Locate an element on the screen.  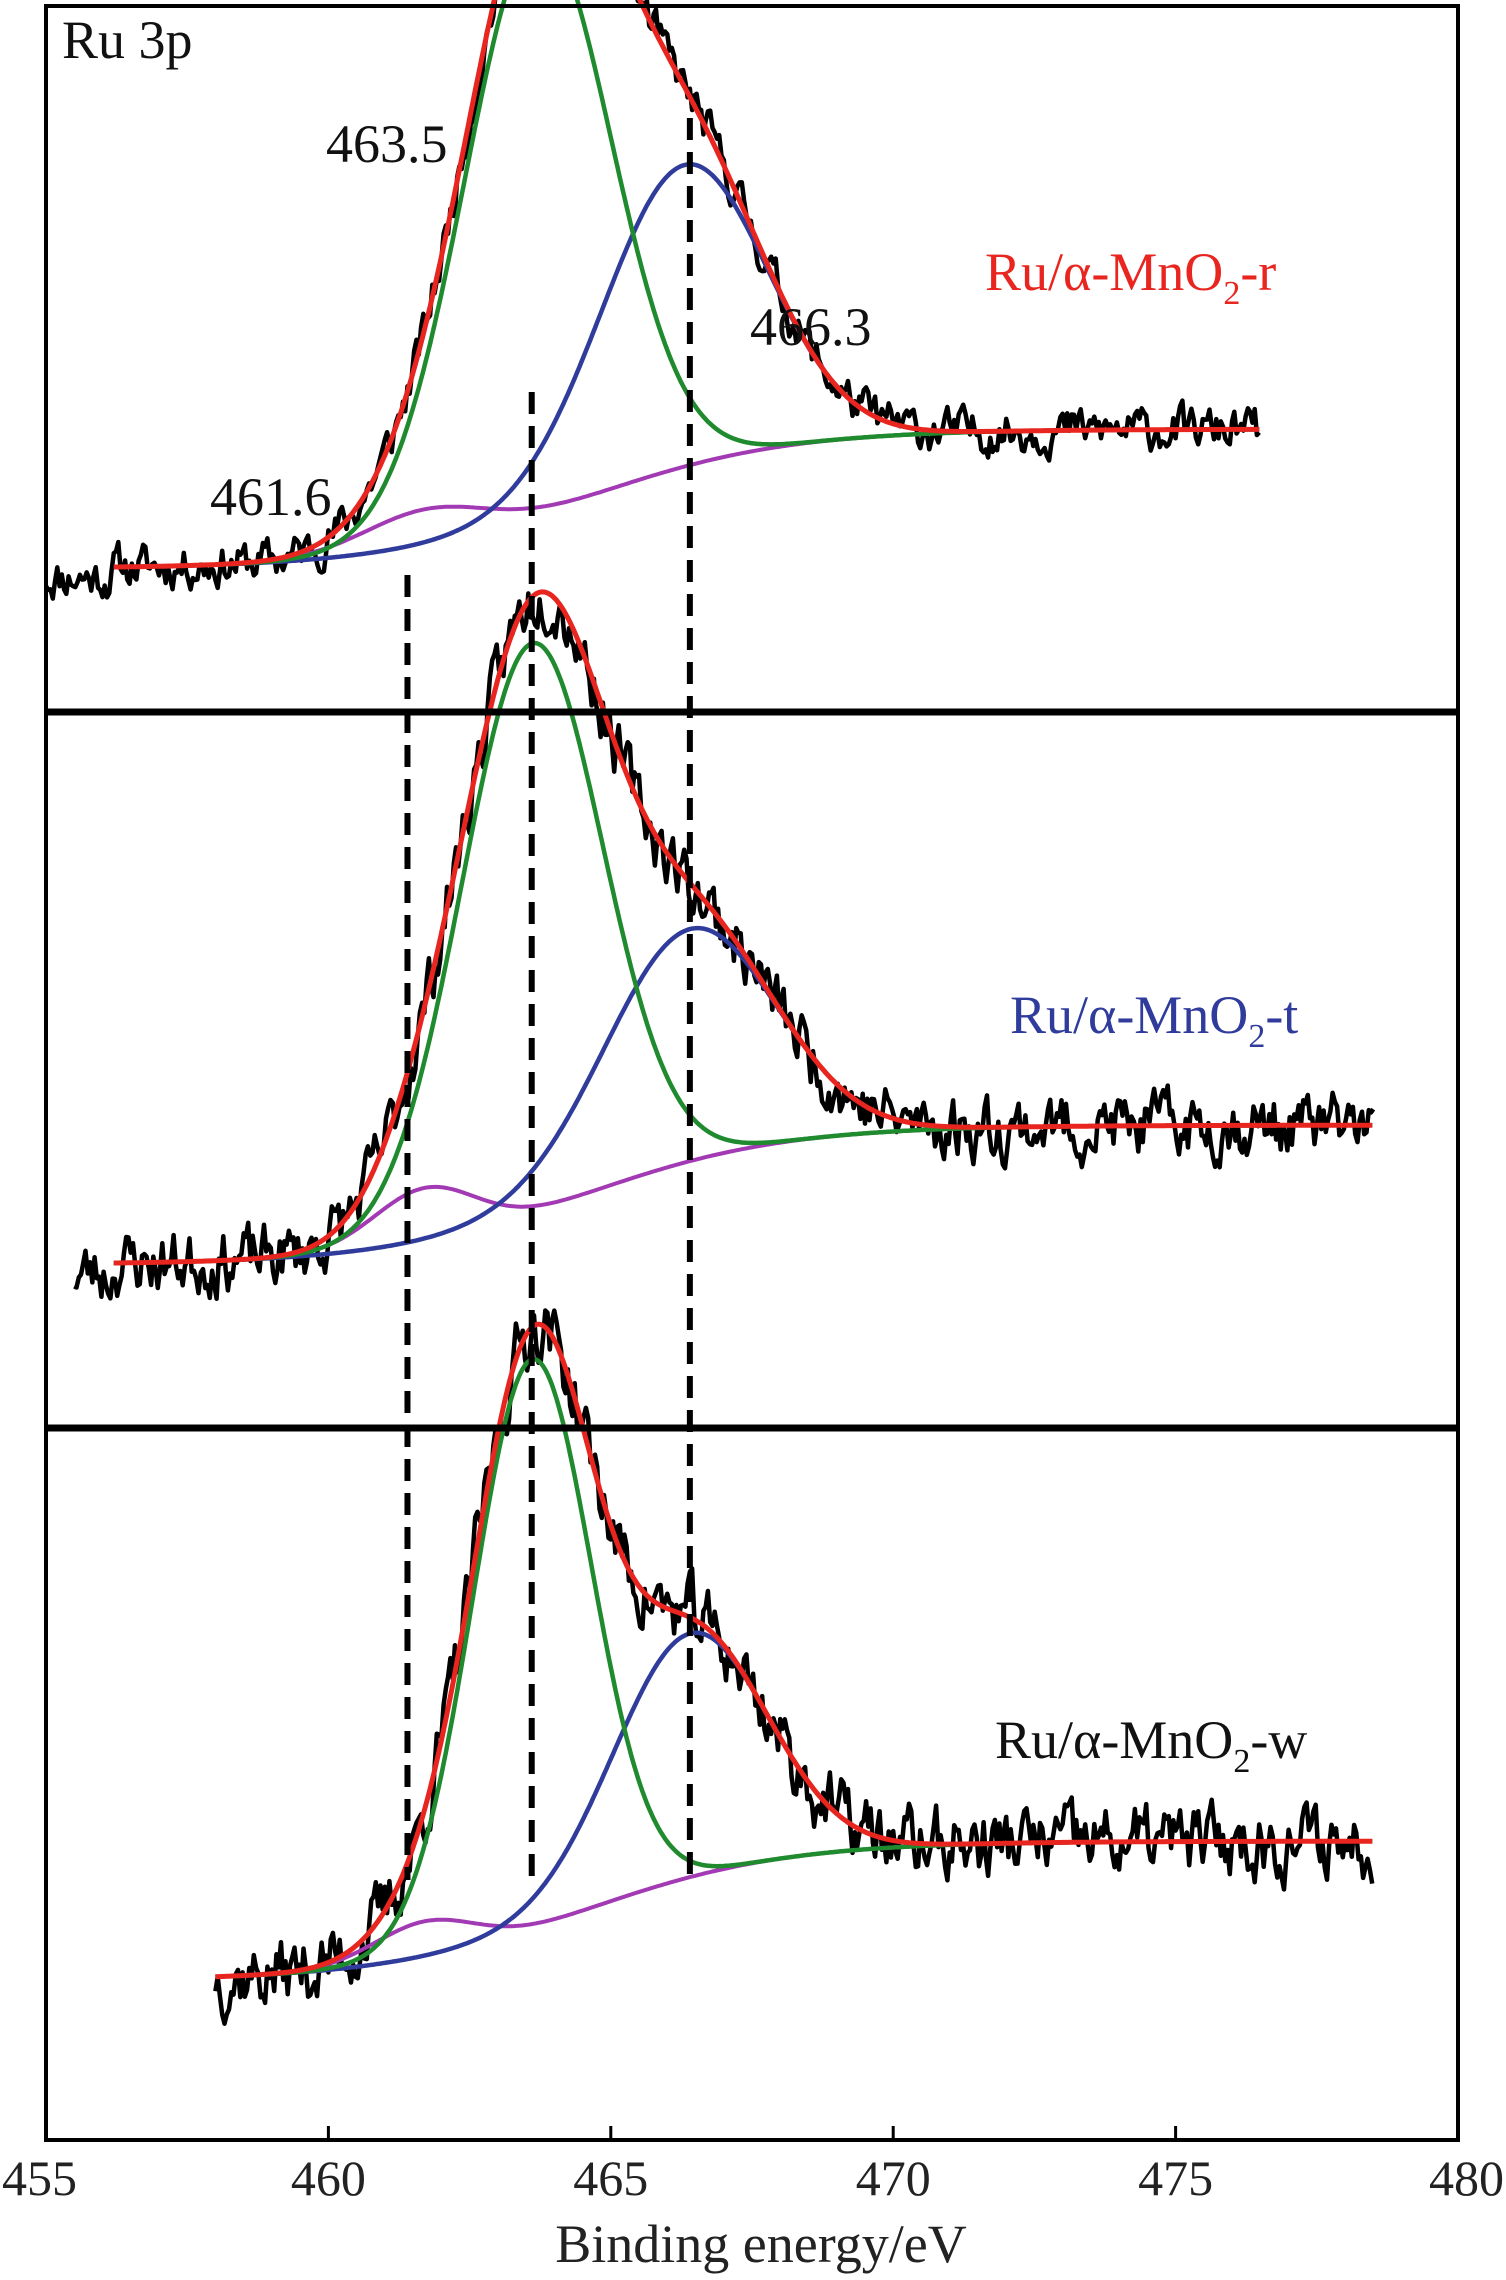
x-axis-title: Binding energy/eV is located at coordinates (760, 2244).